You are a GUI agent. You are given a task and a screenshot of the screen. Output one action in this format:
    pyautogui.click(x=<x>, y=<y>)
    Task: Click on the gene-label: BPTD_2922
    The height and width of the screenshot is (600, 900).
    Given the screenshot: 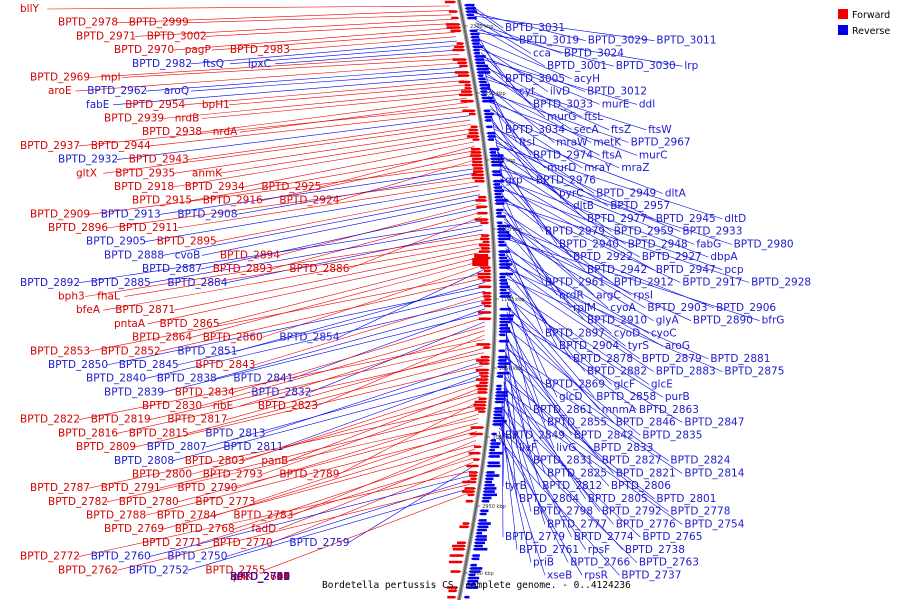 What is the action you would take?
    pyautogui.click(x=603, y=257)
    